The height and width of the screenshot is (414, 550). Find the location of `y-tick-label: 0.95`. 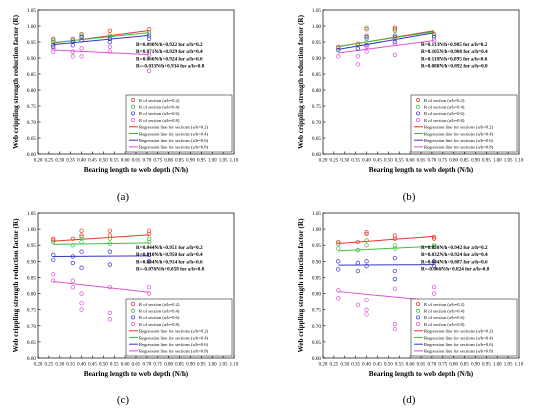

y-tick-label: 0.95 is located at coordinates (316, 246).